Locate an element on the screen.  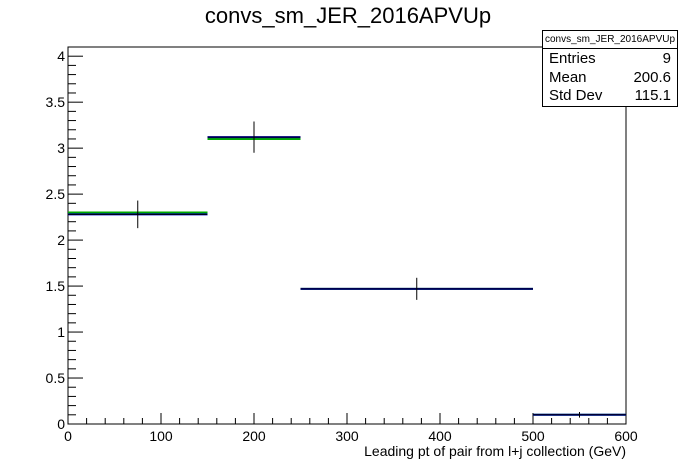
y-tick-label: 0.5 is located at coordinates (56, 378).